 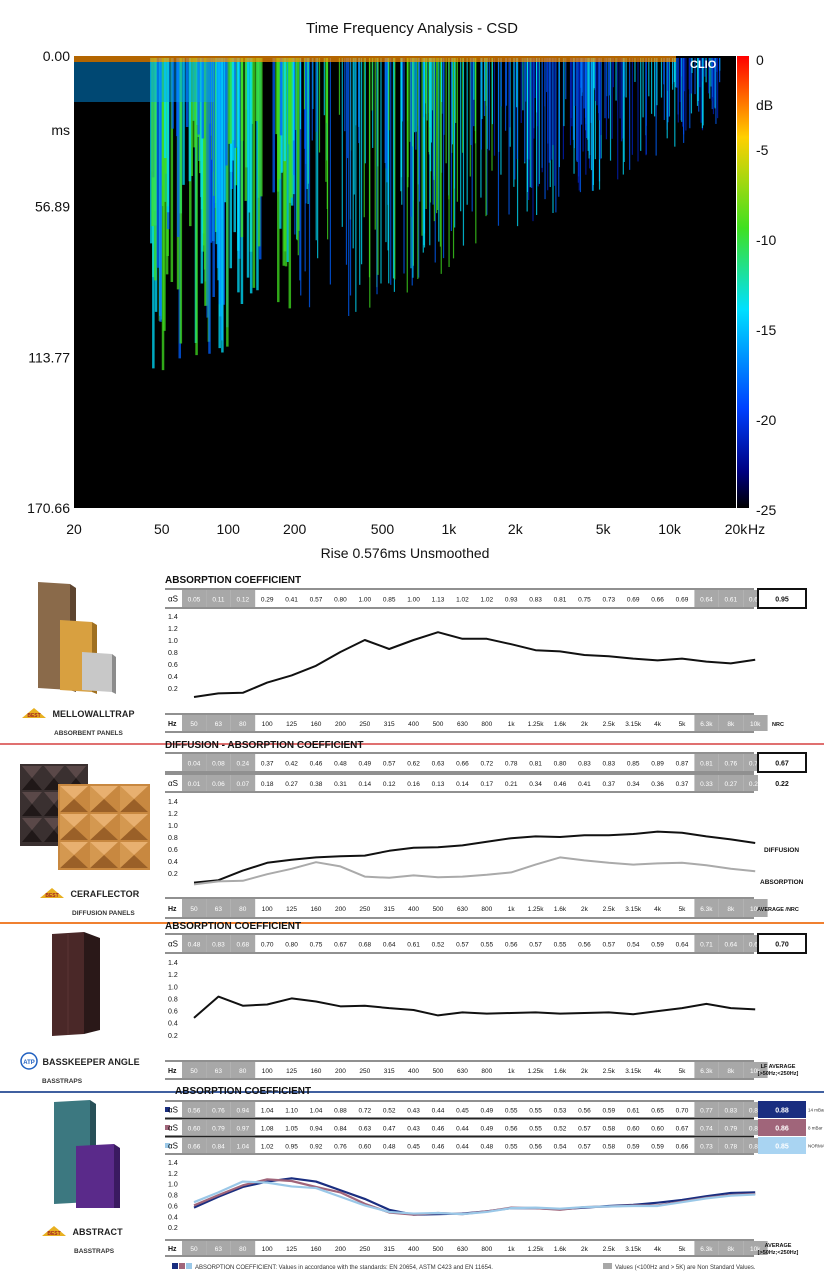 I want to click on value-cell: 0.55, so click(x=535, y=1129).